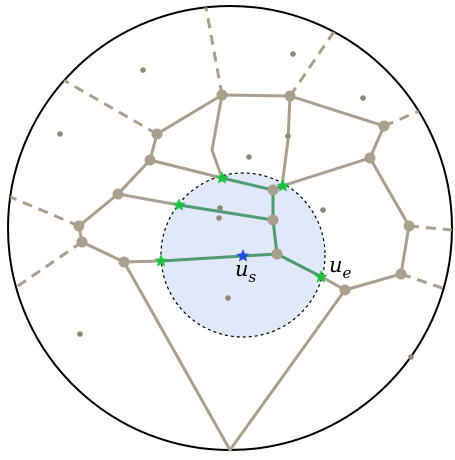 This screenshot has height=460, width=455. What do you see at coordinates (242, 269) in the screenshot?
I see `start-label-base: u` at bounding box center [242, 269].